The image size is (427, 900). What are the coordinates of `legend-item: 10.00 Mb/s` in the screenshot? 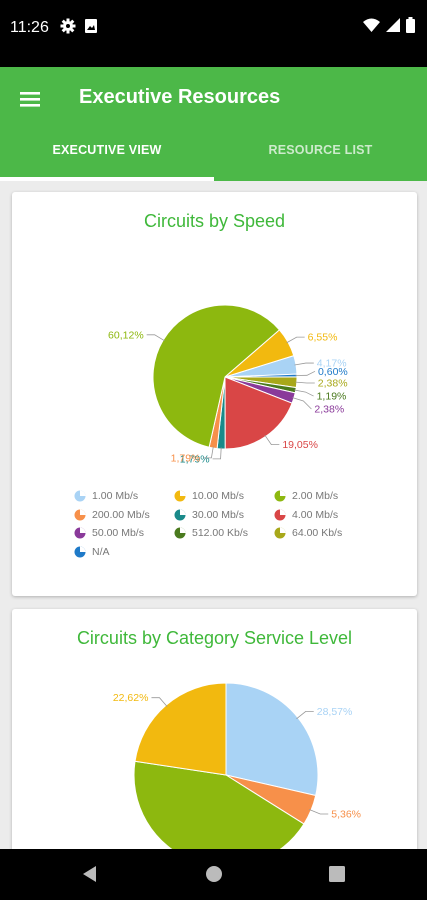 It's located at (209, 496).